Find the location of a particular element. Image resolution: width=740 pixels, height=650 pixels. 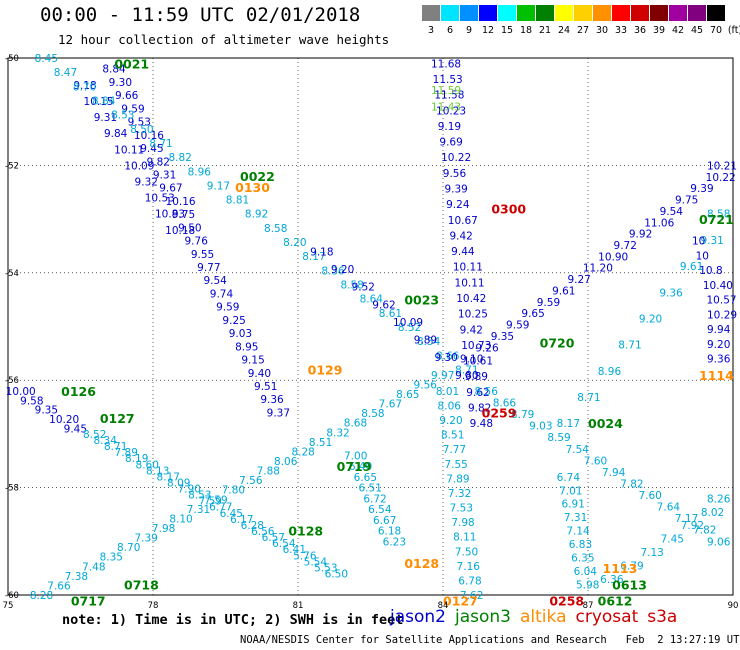

swh-value: 9.36 is located at coordinates (671, 293).